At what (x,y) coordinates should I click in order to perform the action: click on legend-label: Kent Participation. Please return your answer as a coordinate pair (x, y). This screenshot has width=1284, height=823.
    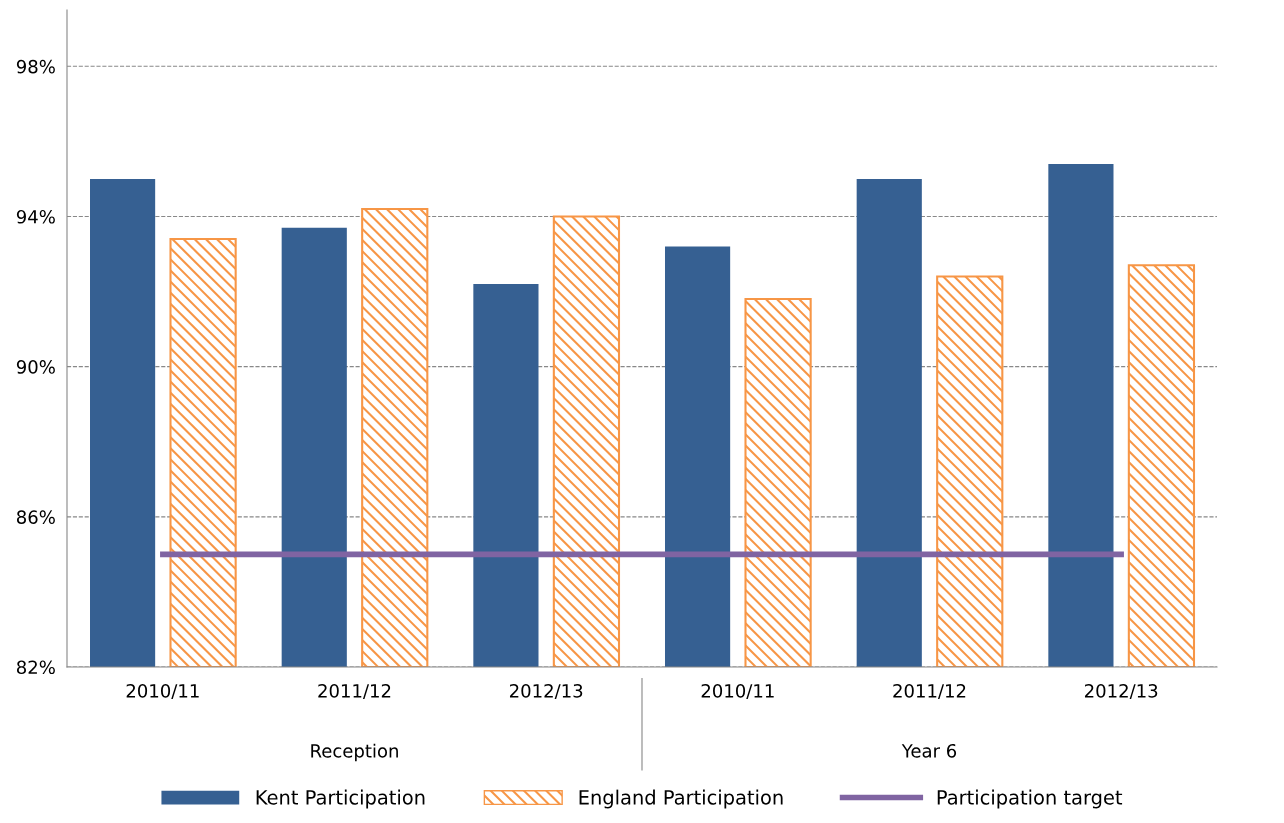
    Looking at the image, I should click on (340, 799).